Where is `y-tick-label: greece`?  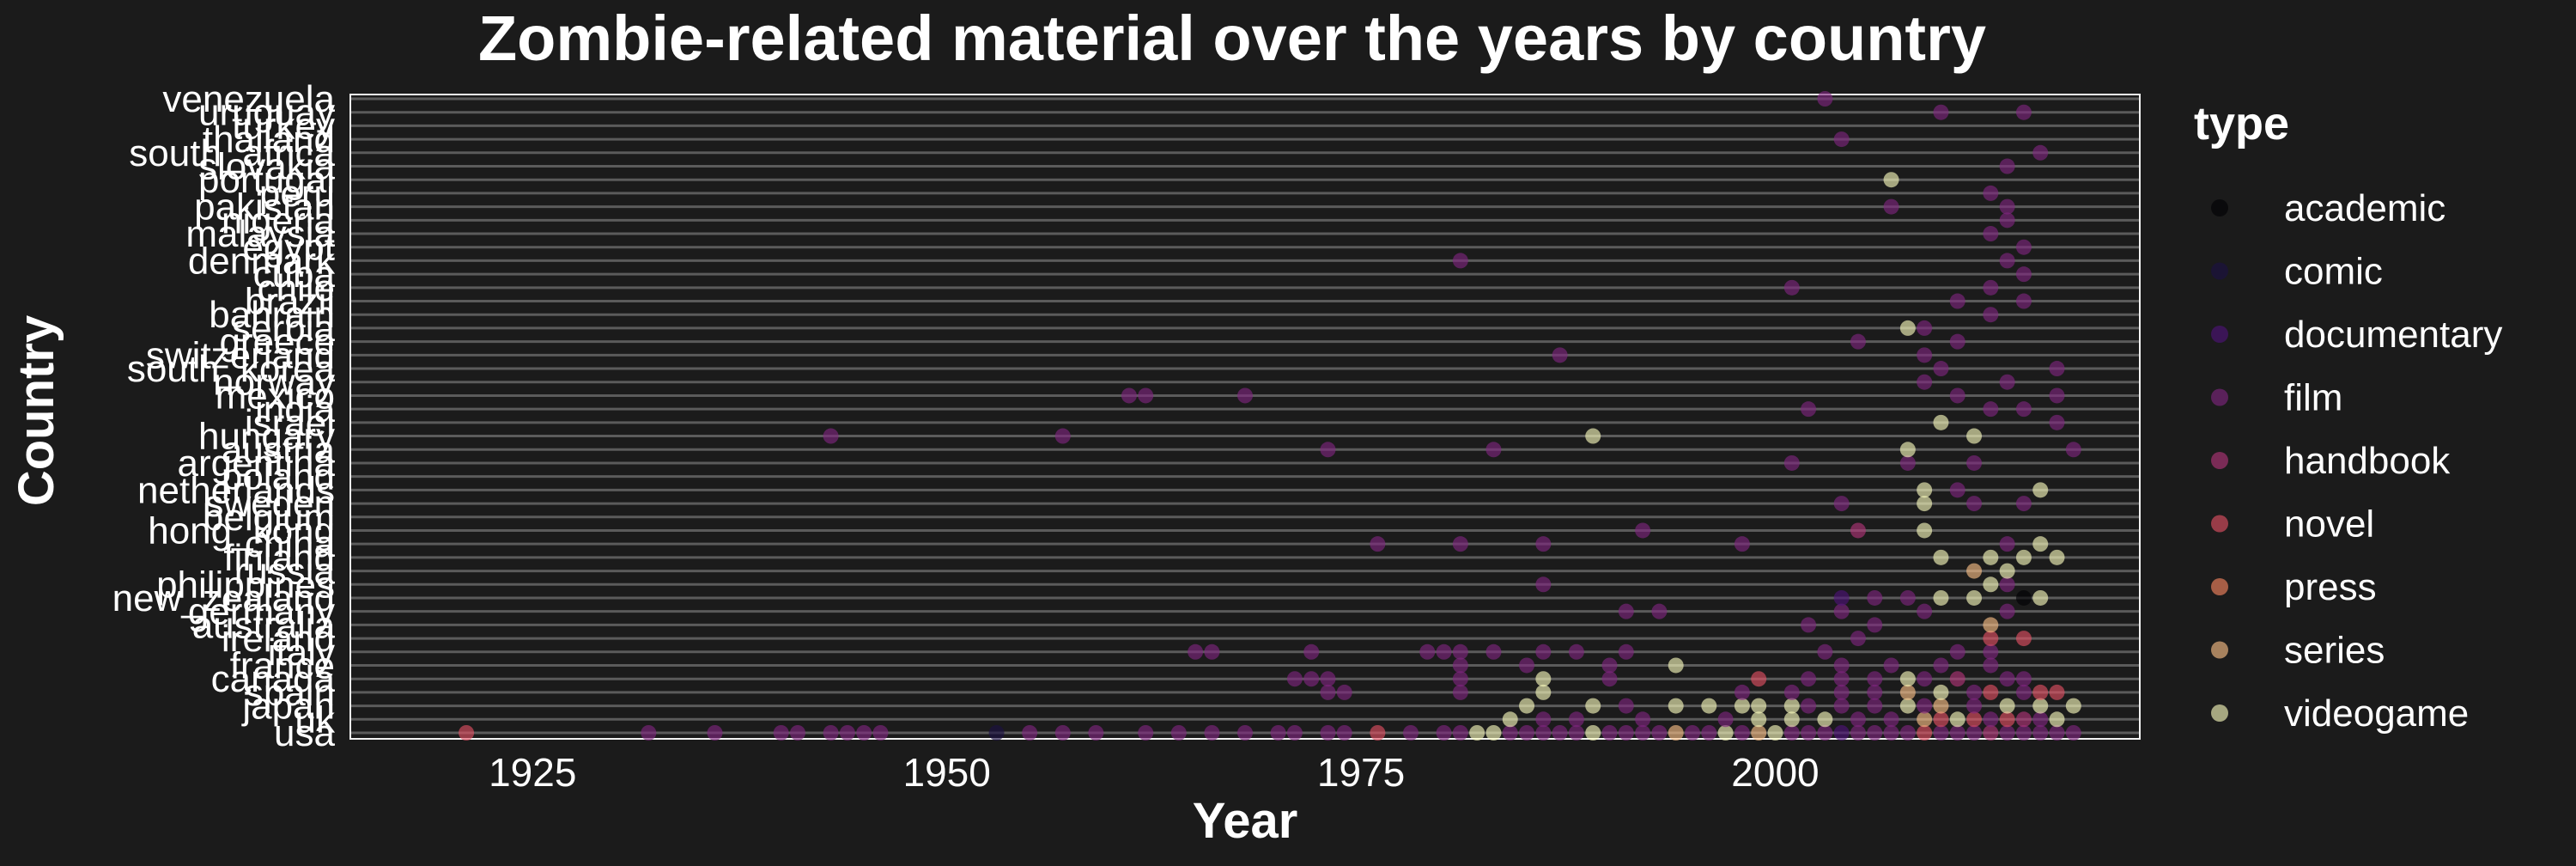
y-tick-label: greece is located at coordinates (277, 342).